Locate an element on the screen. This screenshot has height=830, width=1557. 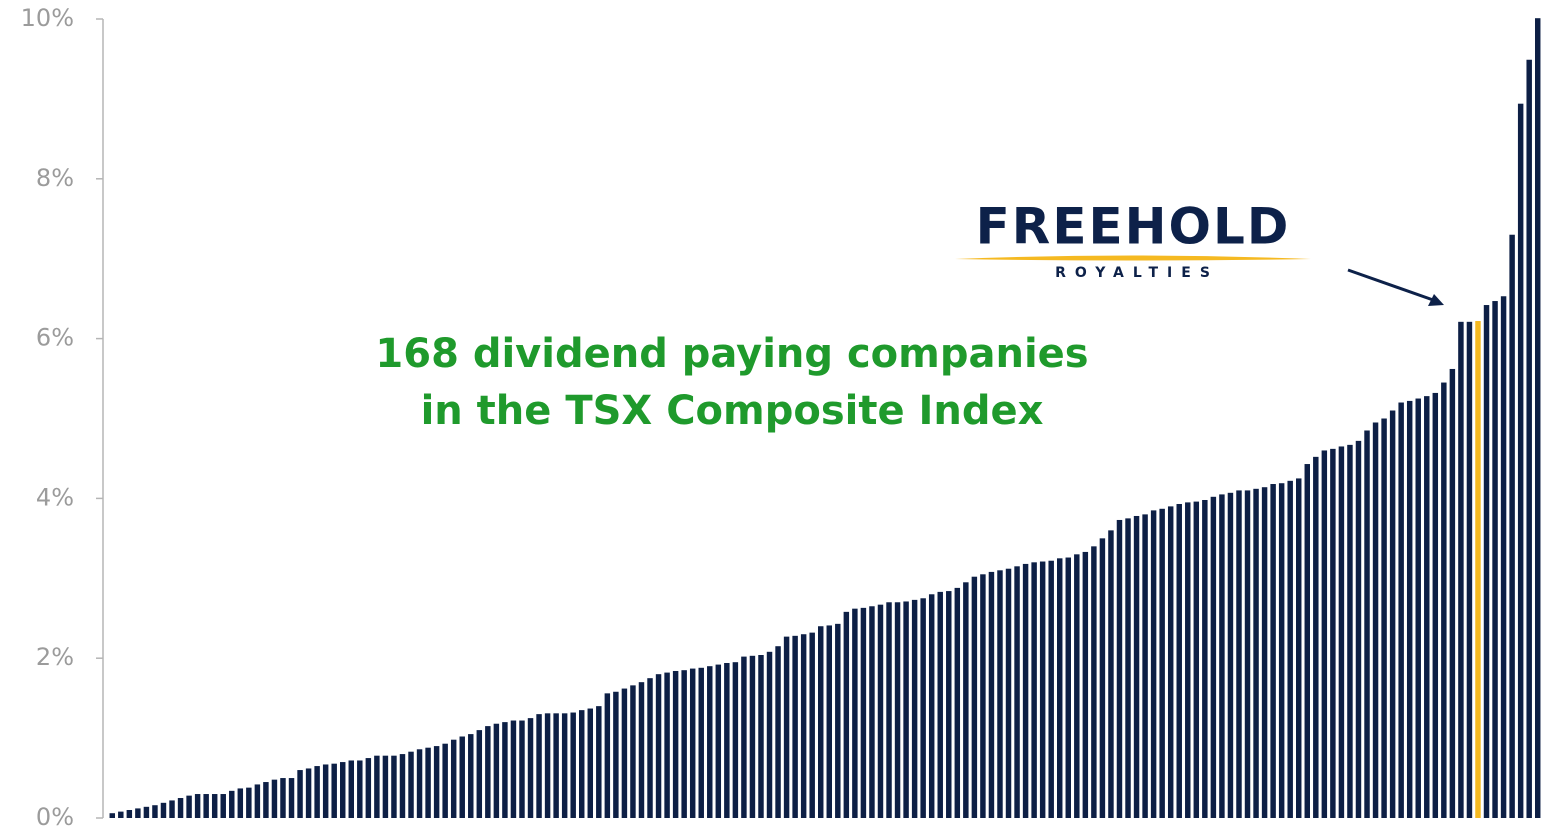
y-tick-label: 10% is located at coordinates (47, 18).